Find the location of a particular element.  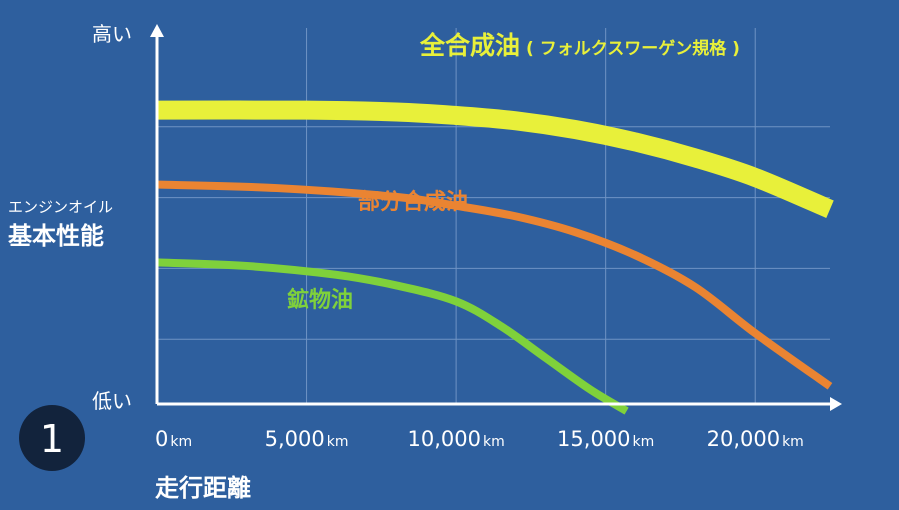

series-label-mineral: 鉱物油 is located at coordinates (320, 300).